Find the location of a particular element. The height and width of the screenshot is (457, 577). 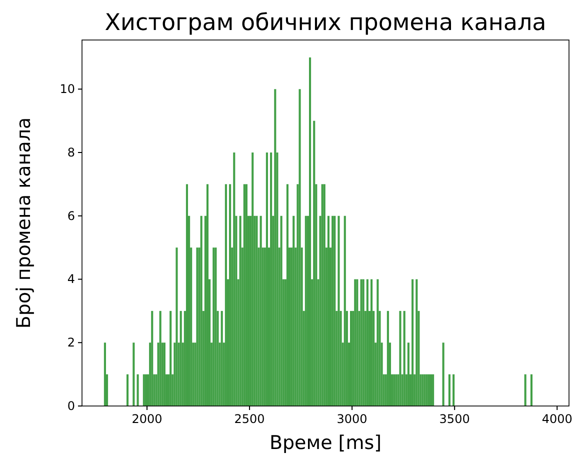

x-tick-label: 3500 is located at coordinates (454, 419).